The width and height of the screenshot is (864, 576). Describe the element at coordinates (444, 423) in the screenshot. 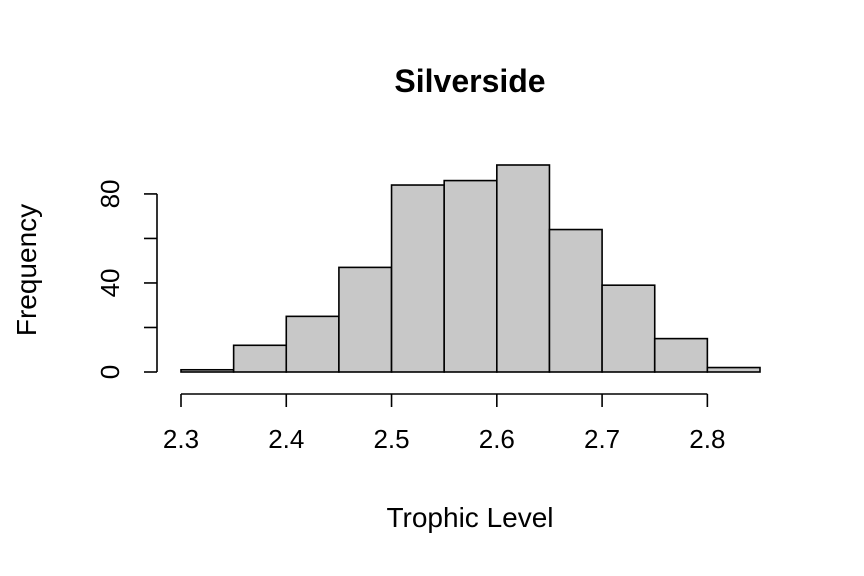

I see `x-axis: 2.3 2.4 2.5 2.6 2.7 2.8` at that location.